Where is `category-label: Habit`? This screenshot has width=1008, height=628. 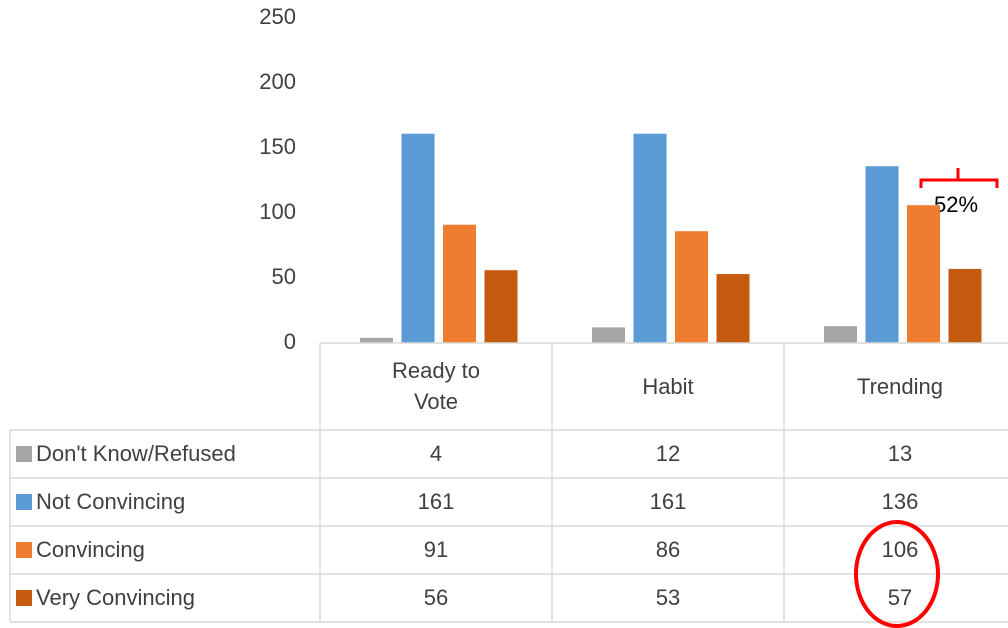
category-label: Habit is located at coordinates (668, 386).